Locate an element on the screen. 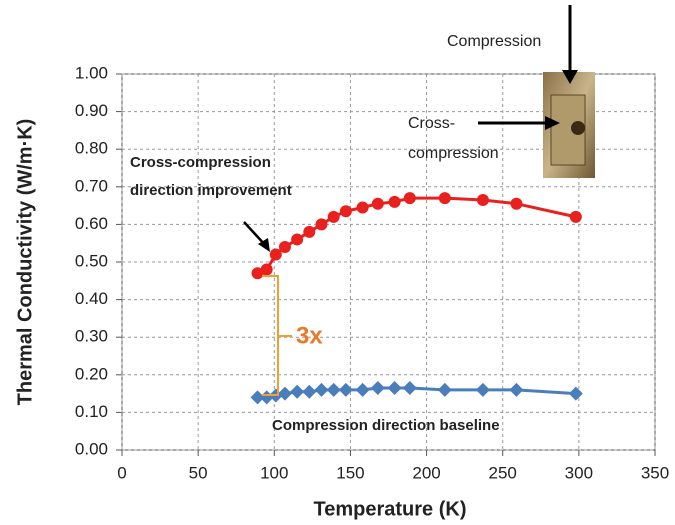  x-axis-title: Temperature (K) is located at coordinates (390, 509).